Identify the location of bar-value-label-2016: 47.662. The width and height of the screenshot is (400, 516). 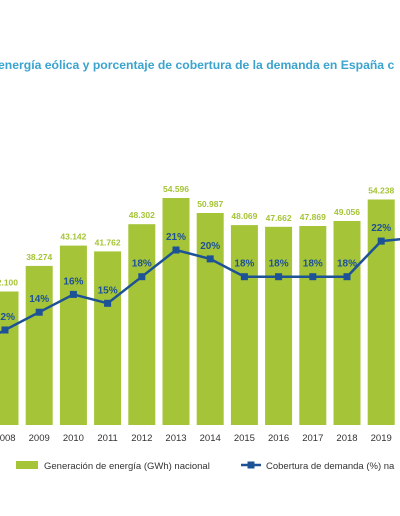
(279, 218).